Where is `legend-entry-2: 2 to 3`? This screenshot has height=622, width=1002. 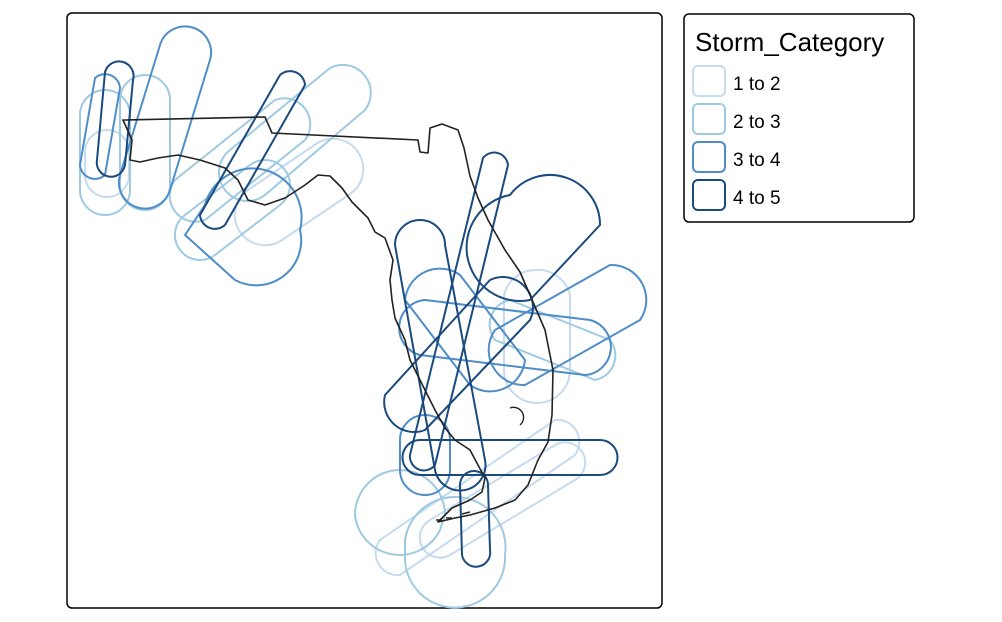 legend-entry-2: 2 to 3 is located at coordinates (736, 119).